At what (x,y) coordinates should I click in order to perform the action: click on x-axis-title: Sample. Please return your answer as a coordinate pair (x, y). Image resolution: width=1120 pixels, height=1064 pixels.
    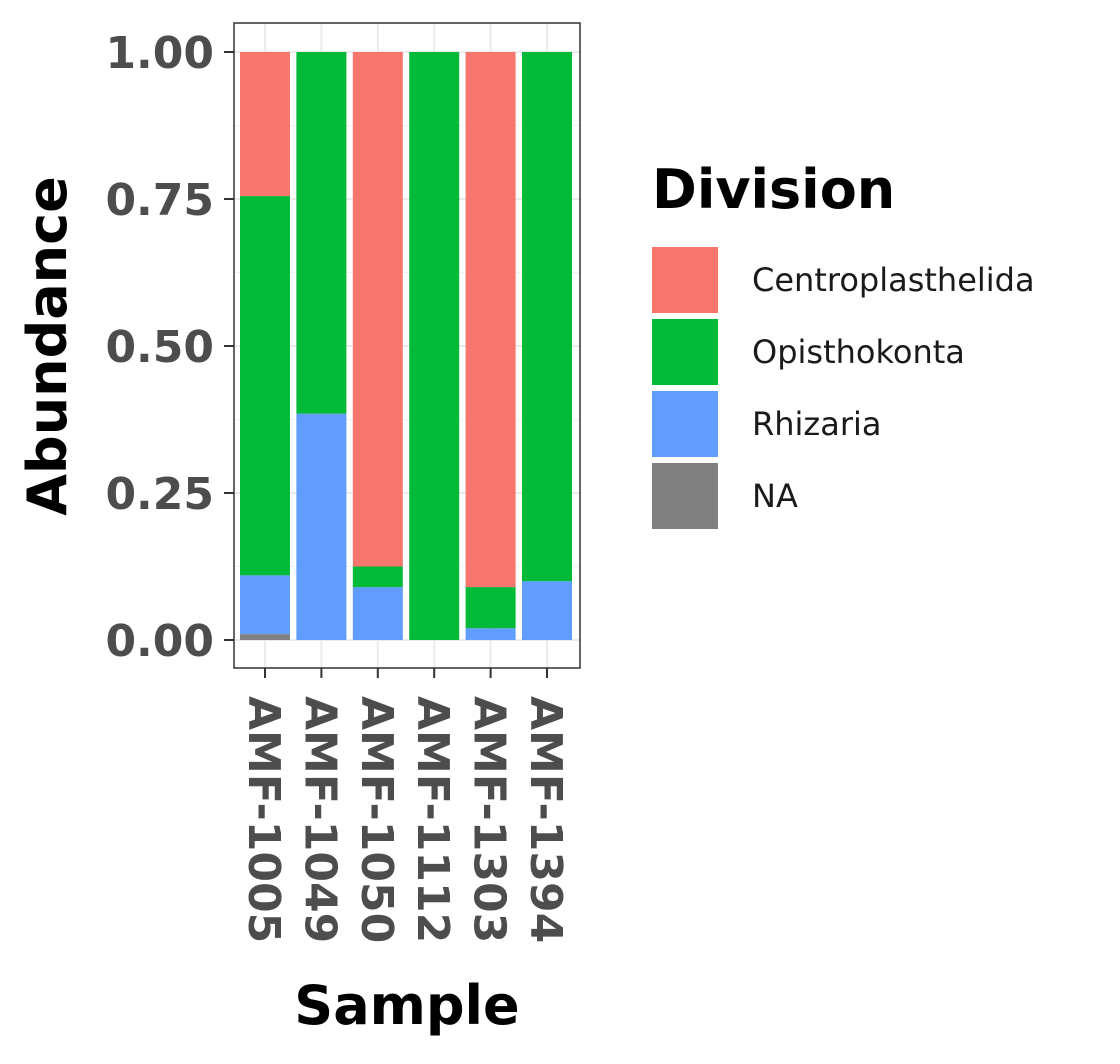
    Looking at the image, I should click on (406, 1005).